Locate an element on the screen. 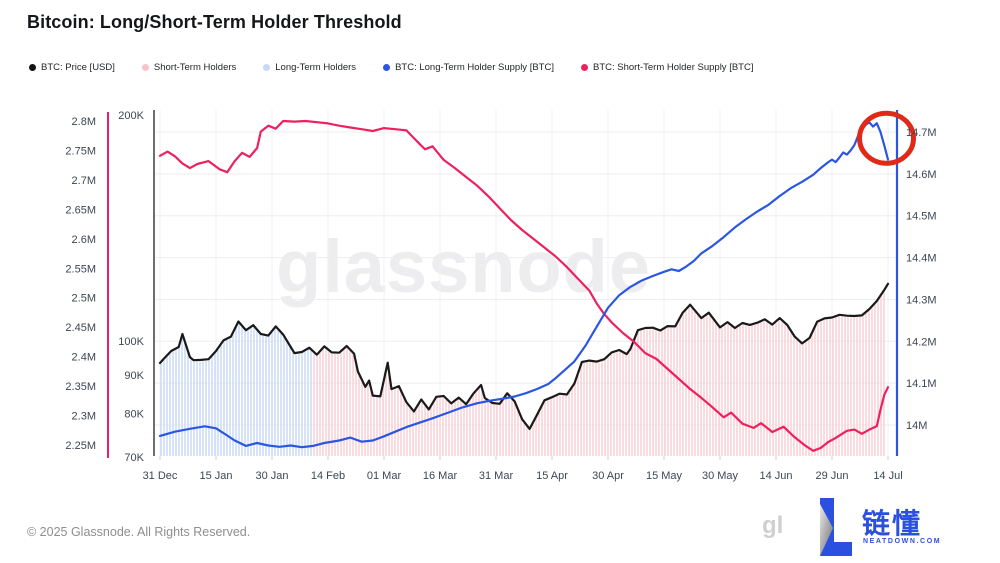  legend-item-label: Long-Term Holders is located at coordinates (316, 67).